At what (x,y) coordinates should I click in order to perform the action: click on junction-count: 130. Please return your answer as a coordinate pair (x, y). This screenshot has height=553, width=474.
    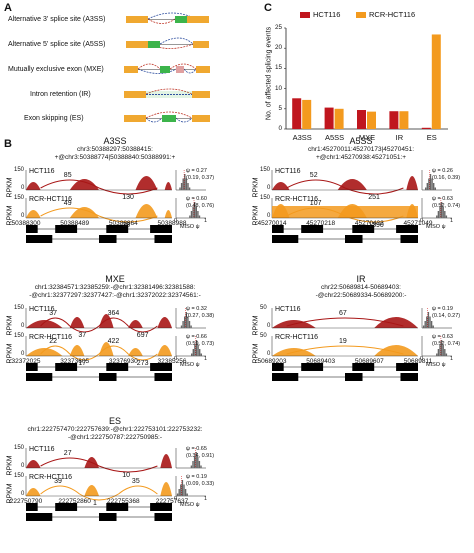
    Looking at the image, I should click on (128, 197).